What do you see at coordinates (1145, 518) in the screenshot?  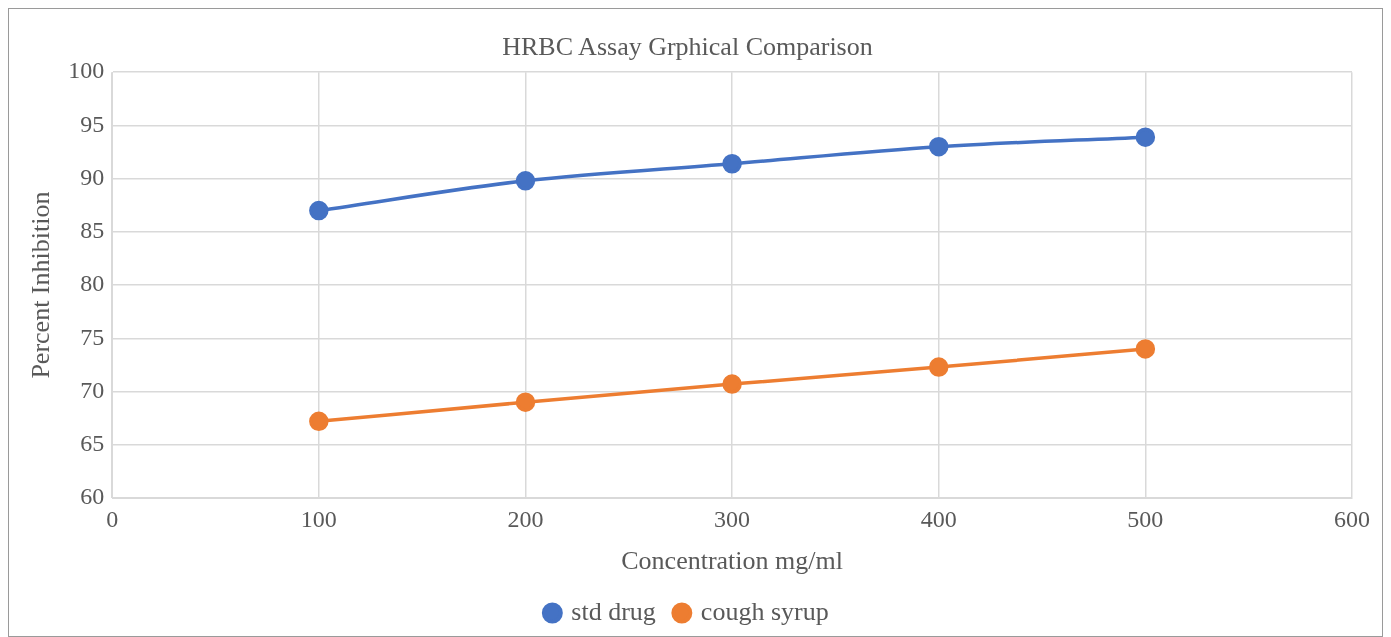 I see `x-tick-label: 500` at bounding box center [1145, 518].